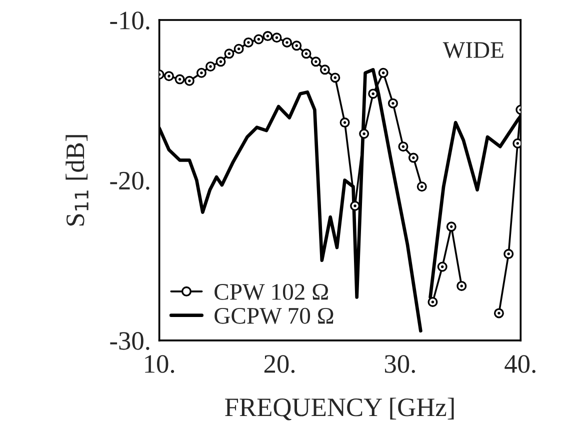 This screenshot has height=445, width=569. What do you see at coordinates (473, 50) in the screenshot?
I see `annotation: WIDE` at bounding box center [473, 50].